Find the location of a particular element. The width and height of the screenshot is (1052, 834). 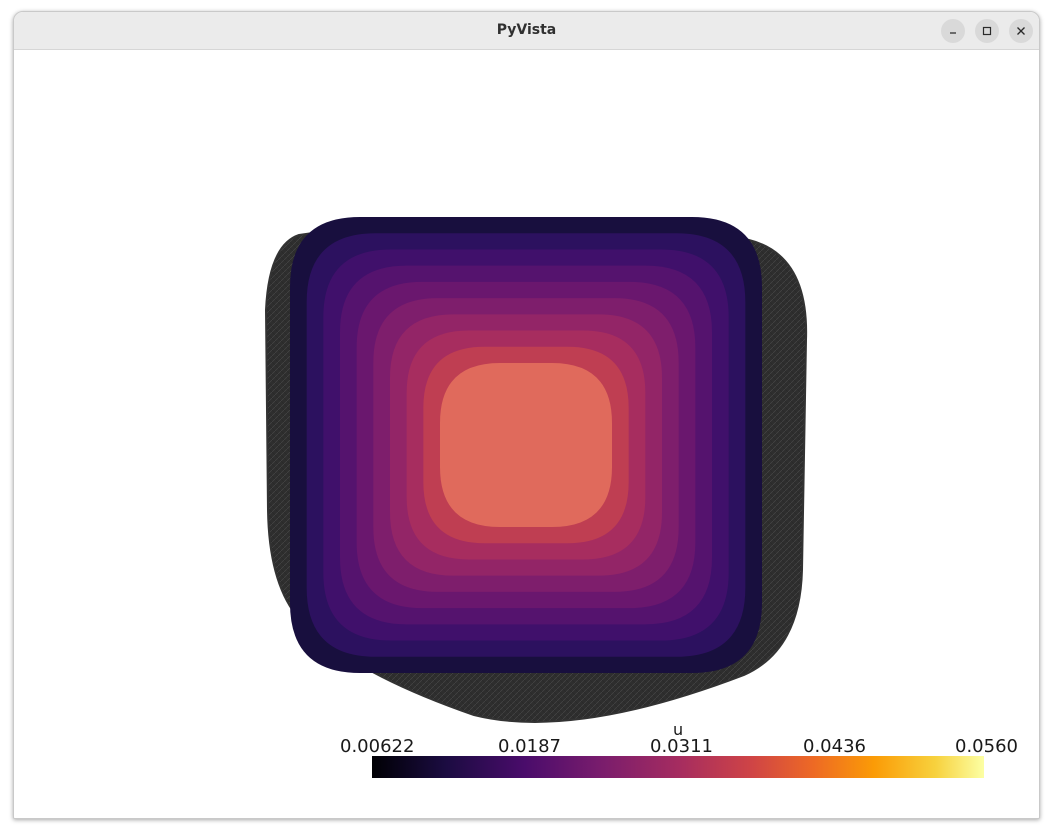

scalar-bar-tick-label: 0.0311 is located at coordinates (681, 746).